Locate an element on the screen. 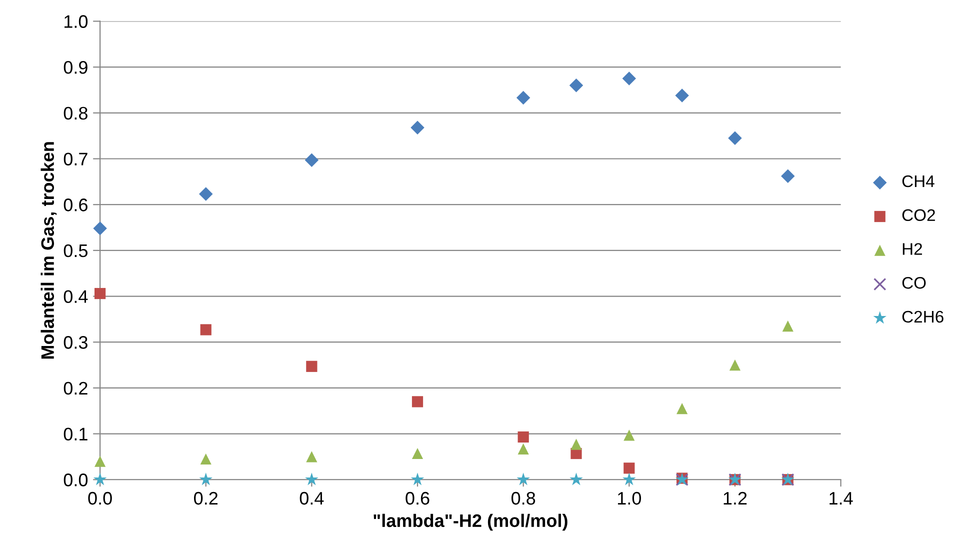 This screenshot has width=962, height=559. legend-label: CO2 is located at coordinates (918, 215).